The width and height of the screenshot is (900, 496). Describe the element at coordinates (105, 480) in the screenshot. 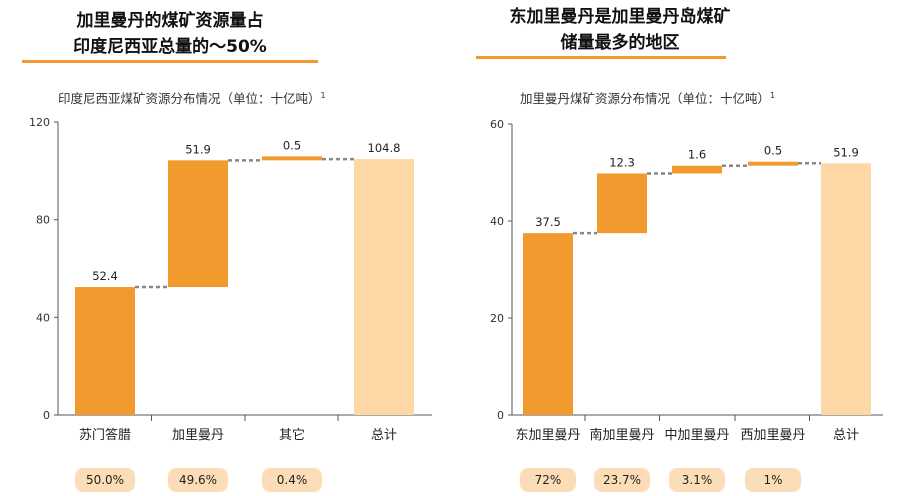

I see `percentage-badge: 50.0%` at that location.